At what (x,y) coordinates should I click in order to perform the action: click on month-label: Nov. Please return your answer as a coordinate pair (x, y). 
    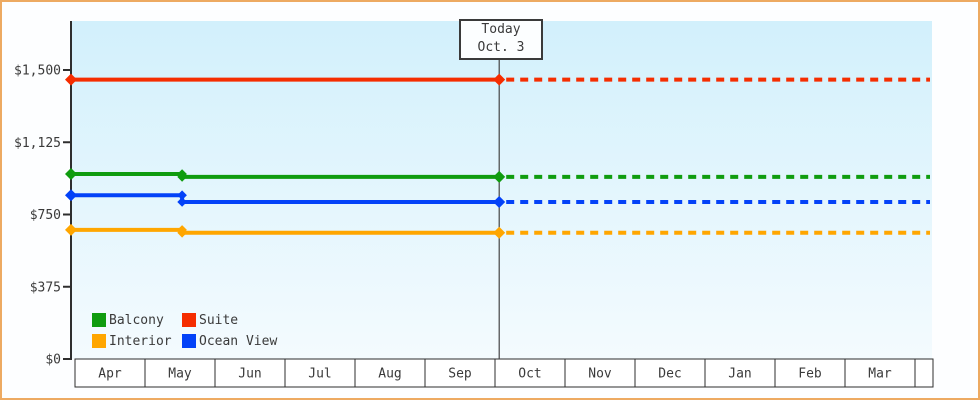
    Looking at the image, I should click on (600, 374).